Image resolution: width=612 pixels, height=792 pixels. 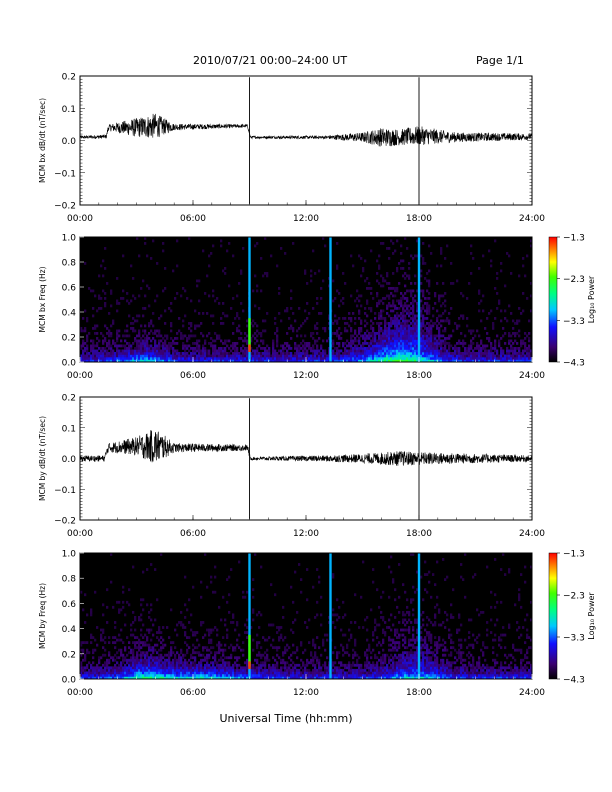 I want to click on plot-frame, so click(x=306, y=140).